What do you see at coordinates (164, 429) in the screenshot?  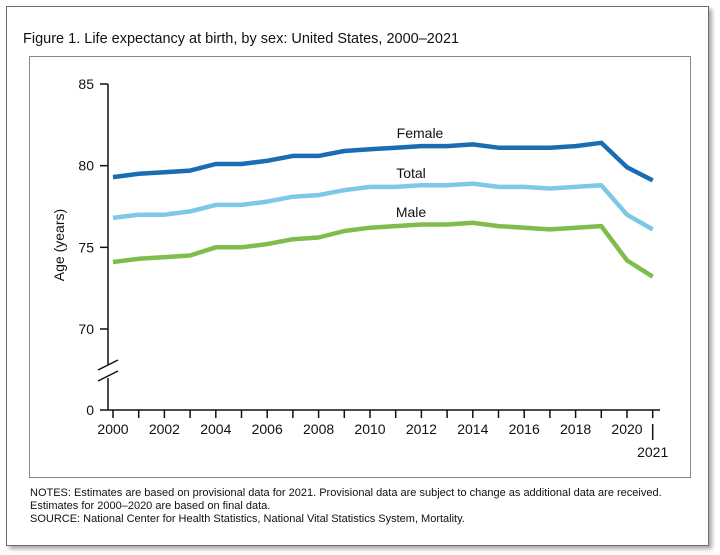 I see `x-tick-label-2002: 2002` at bounding box center [164, 429].